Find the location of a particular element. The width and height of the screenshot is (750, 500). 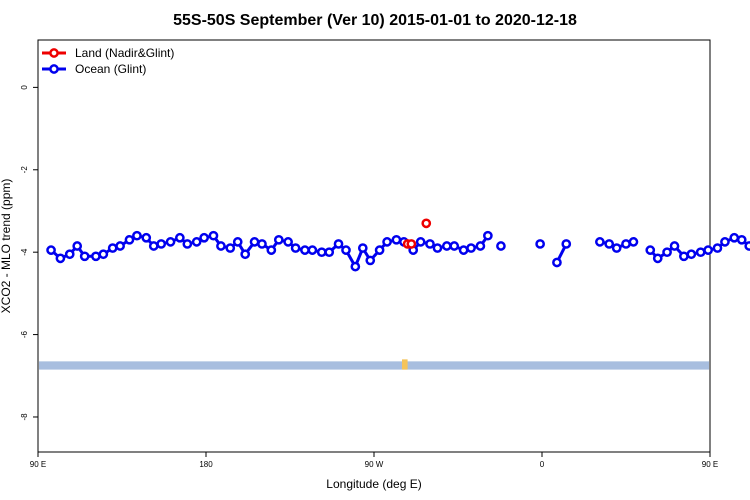

legend-ocean-label: Ocean (Glint) is located at coordinates (110, 69).